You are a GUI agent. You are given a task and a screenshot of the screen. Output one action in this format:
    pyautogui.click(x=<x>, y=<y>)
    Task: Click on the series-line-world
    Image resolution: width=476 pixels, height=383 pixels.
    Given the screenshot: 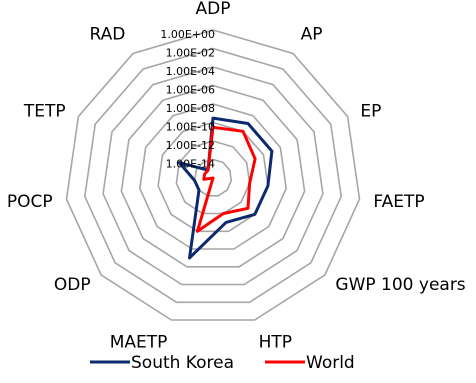 What is the action you would take?
    pyautogui.click(x=226, y=179)
    